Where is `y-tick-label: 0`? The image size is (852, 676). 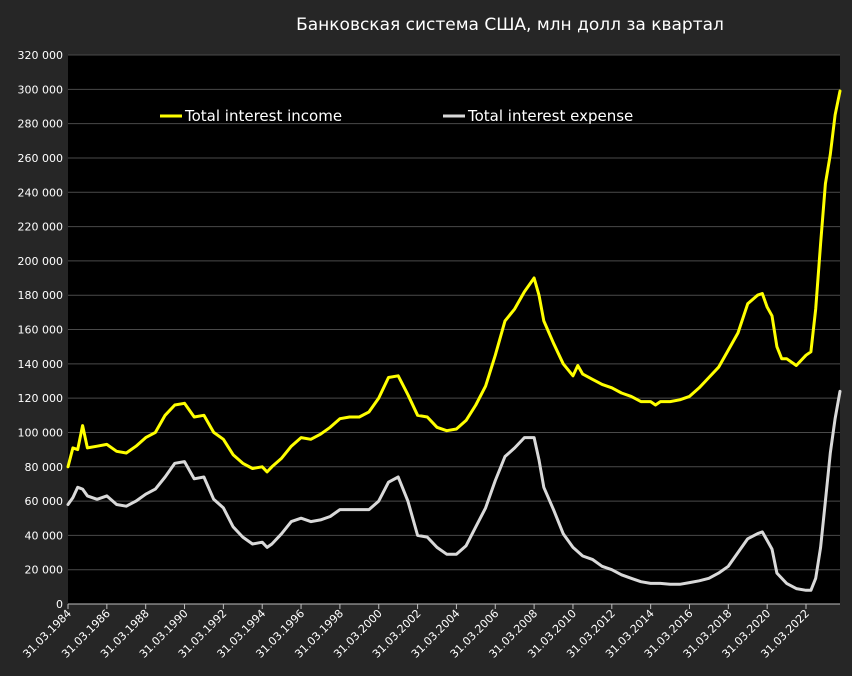
y-tick-label: 0 is located at coordinates (59, 604).